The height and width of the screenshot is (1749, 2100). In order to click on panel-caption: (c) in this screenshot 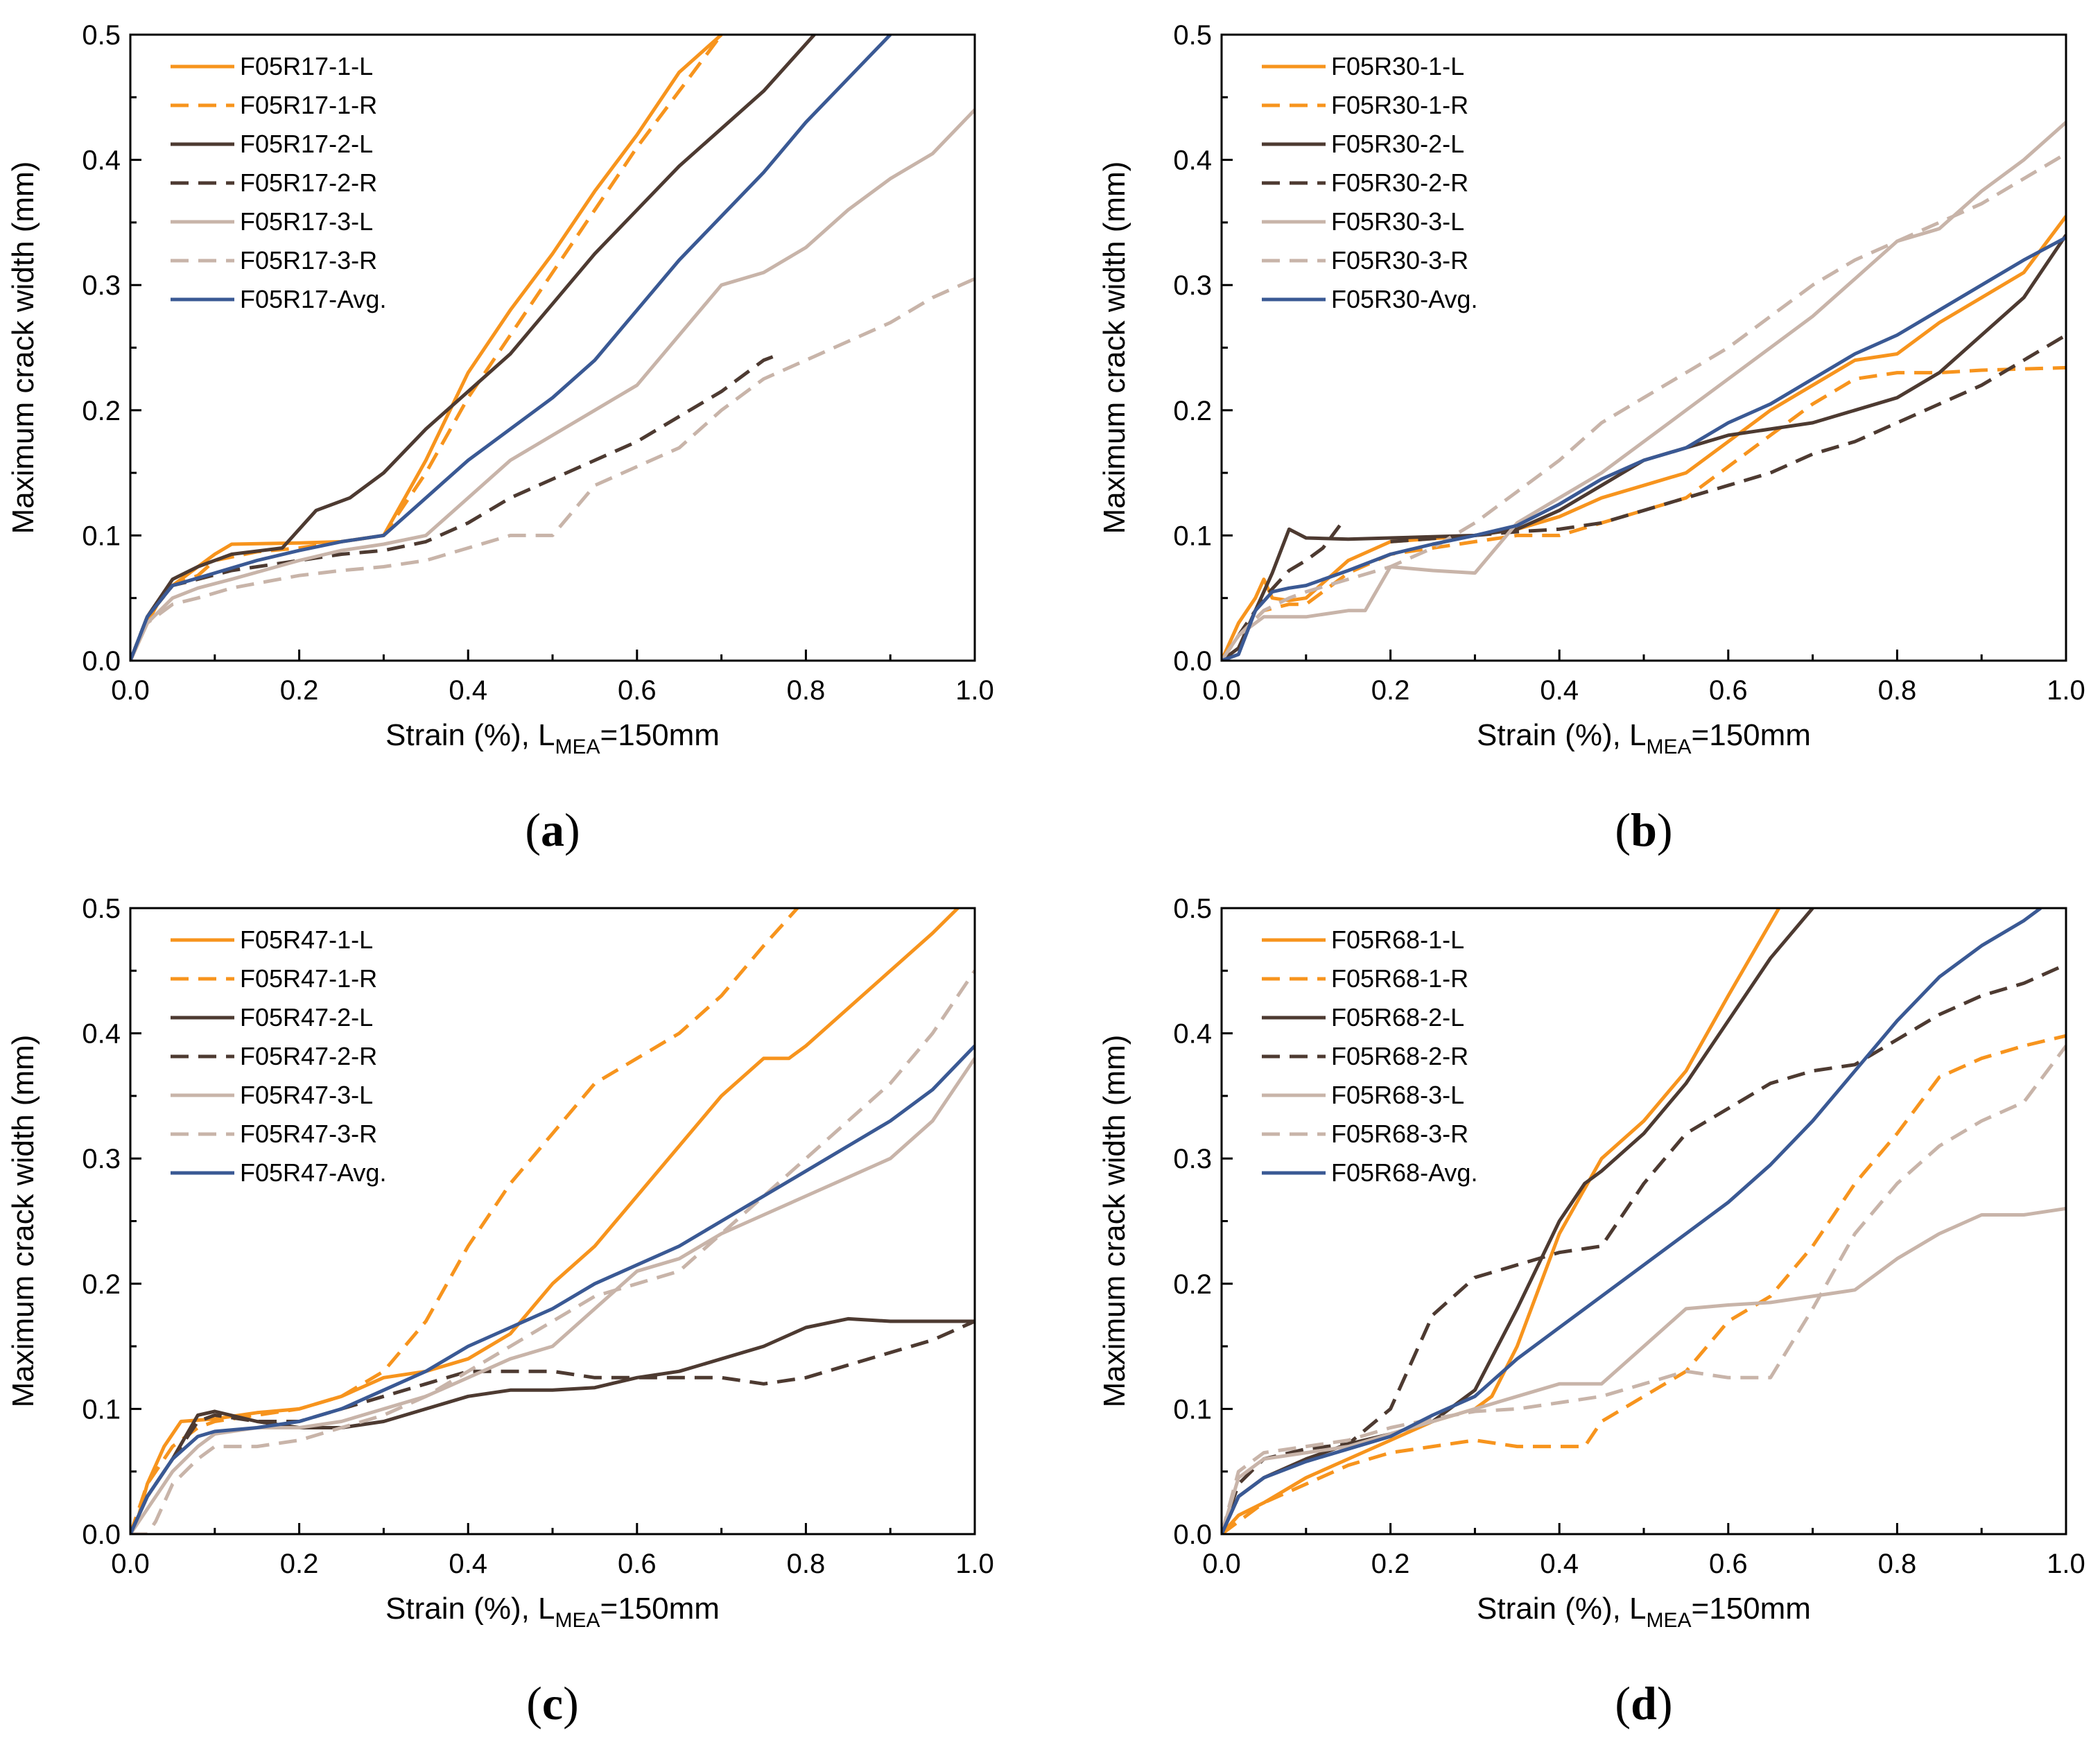, I will do `click(552, 1703)`.